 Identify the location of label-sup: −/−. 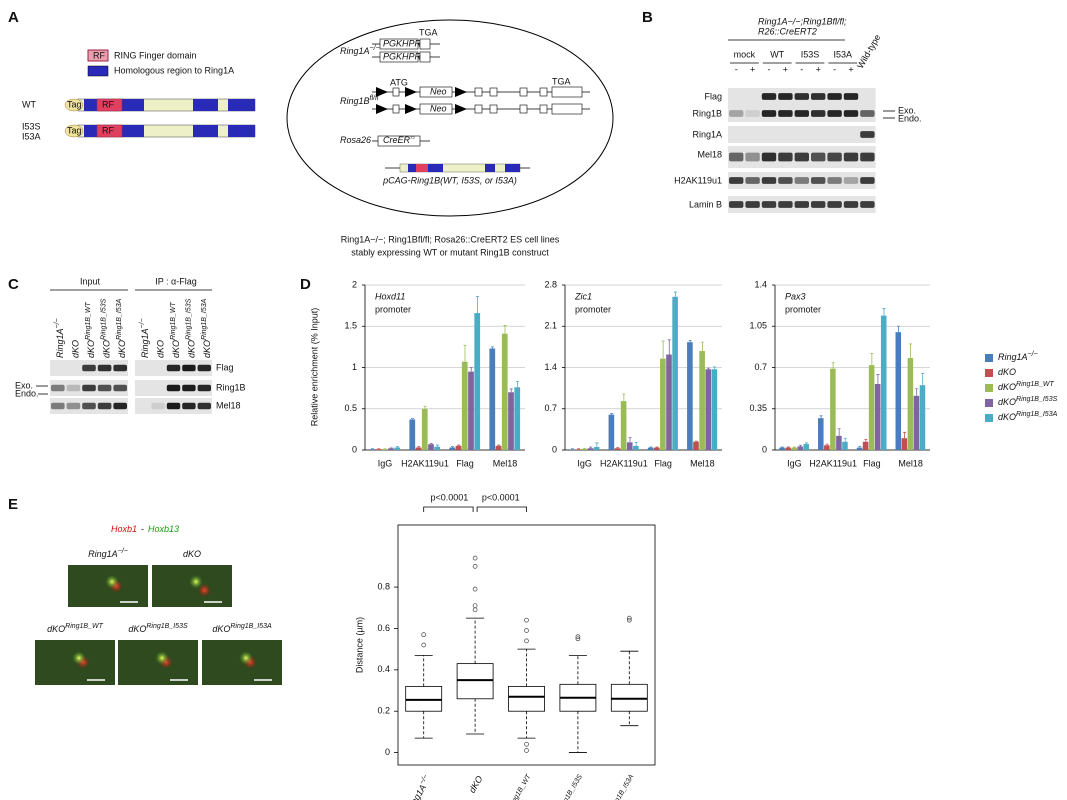
(57, 323).